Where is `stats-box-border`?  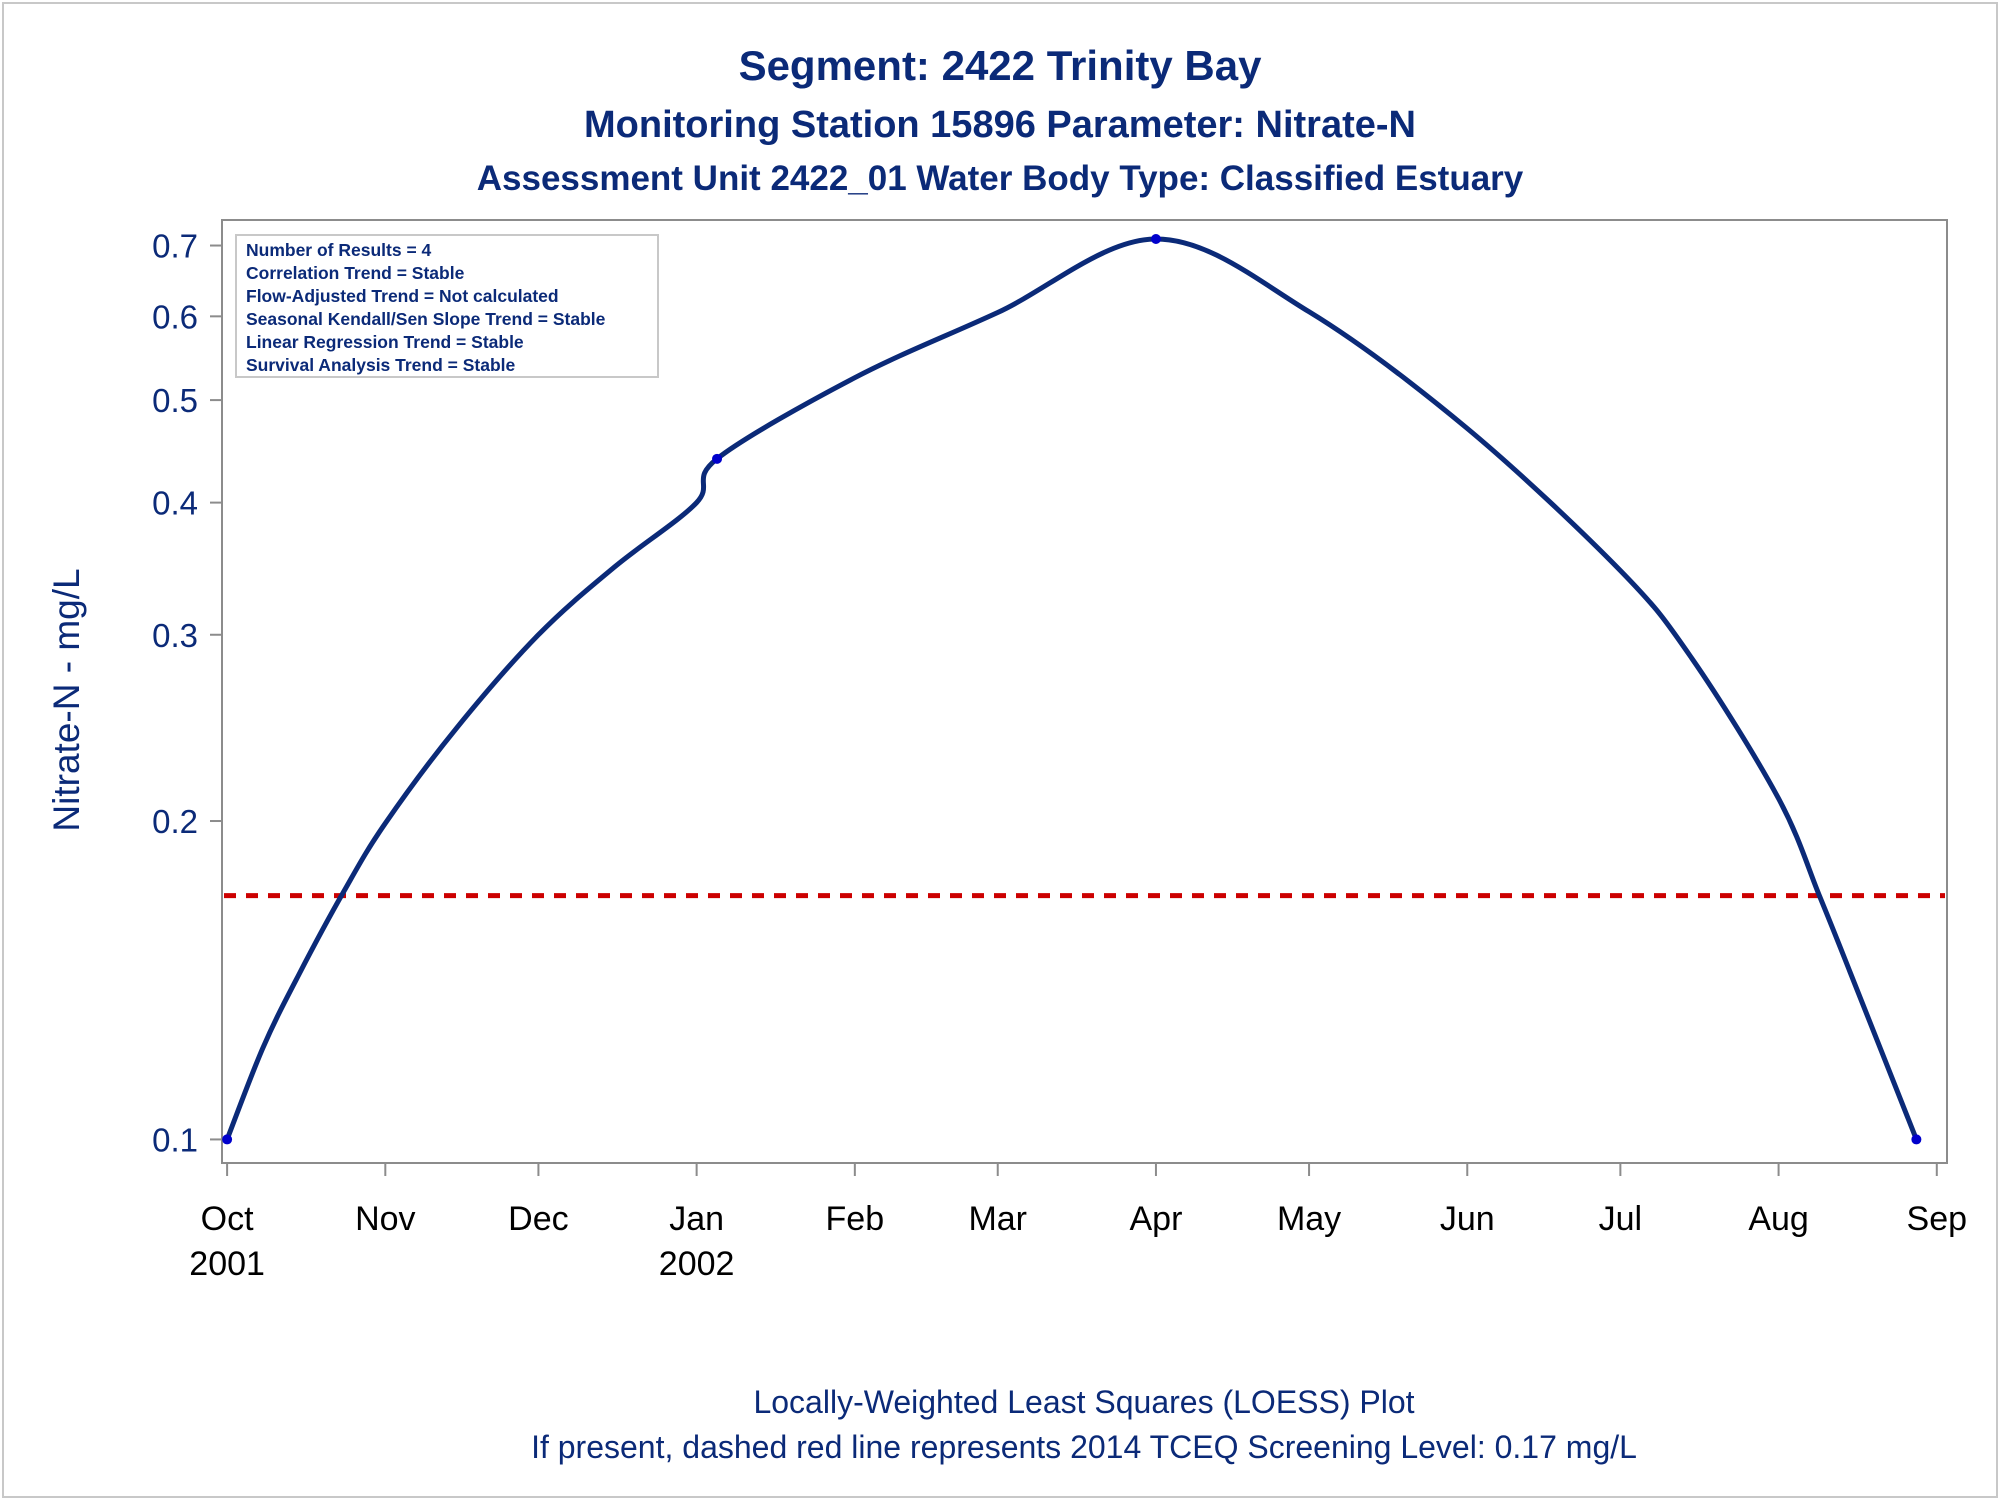 stats-box-border is located at coordinates (447, 306).